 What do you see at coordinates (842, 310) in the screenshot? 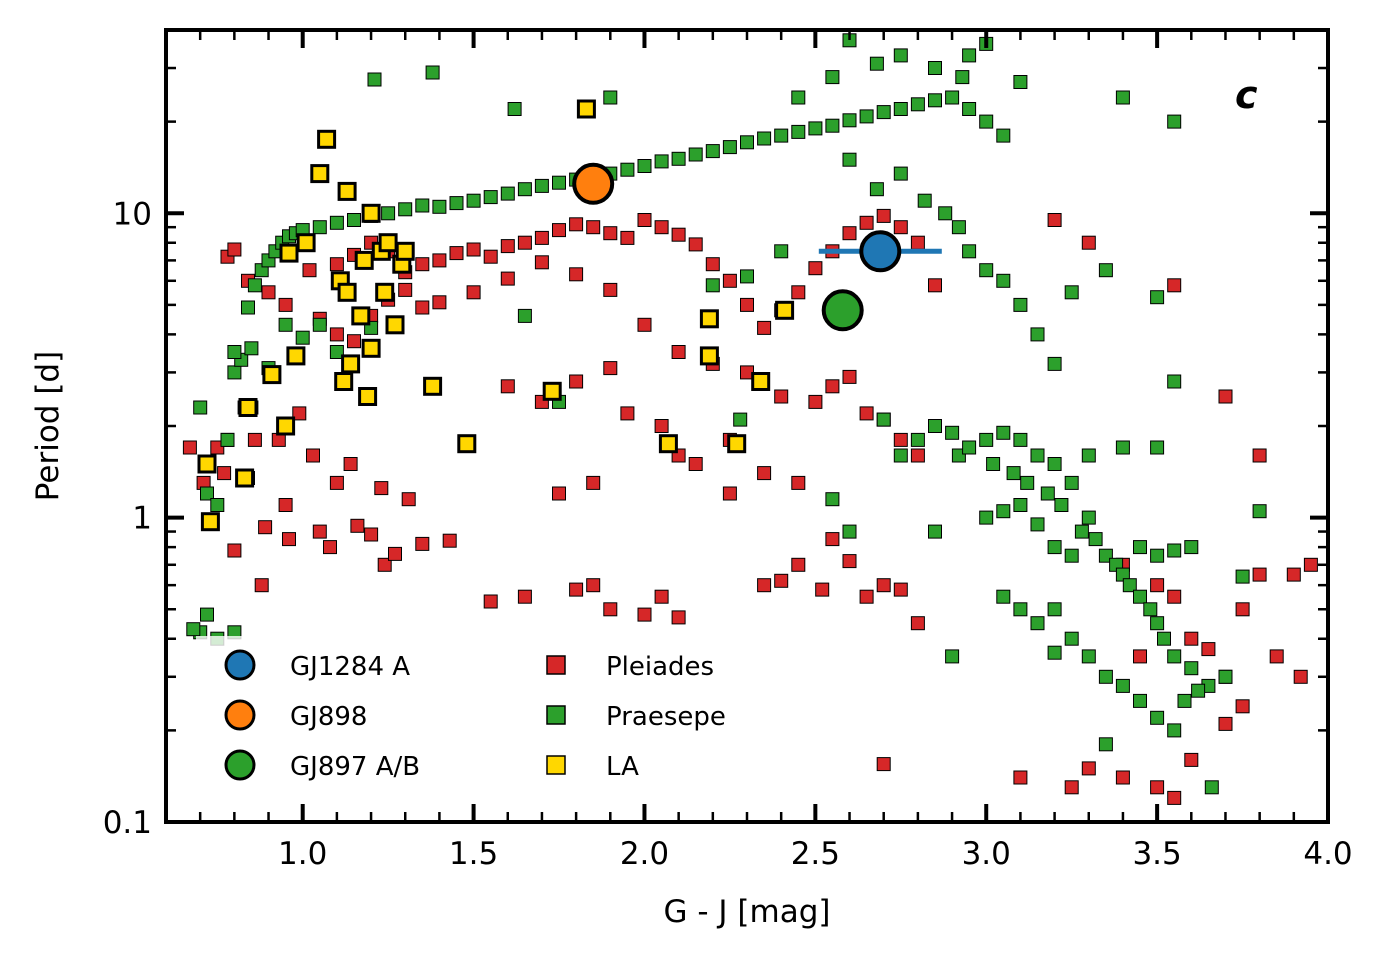
I see `point-gj897-a-b` at bounding box center [842, 310].